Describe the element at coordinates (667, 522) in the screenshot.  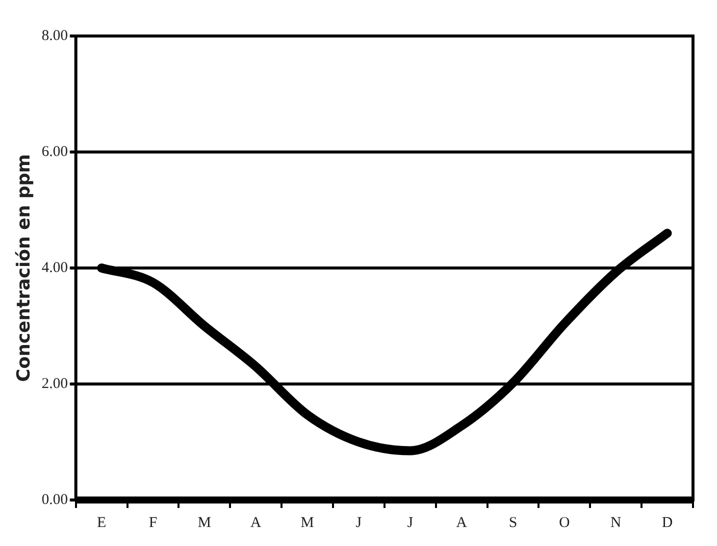
I see `x-tick-label: D` at that location.